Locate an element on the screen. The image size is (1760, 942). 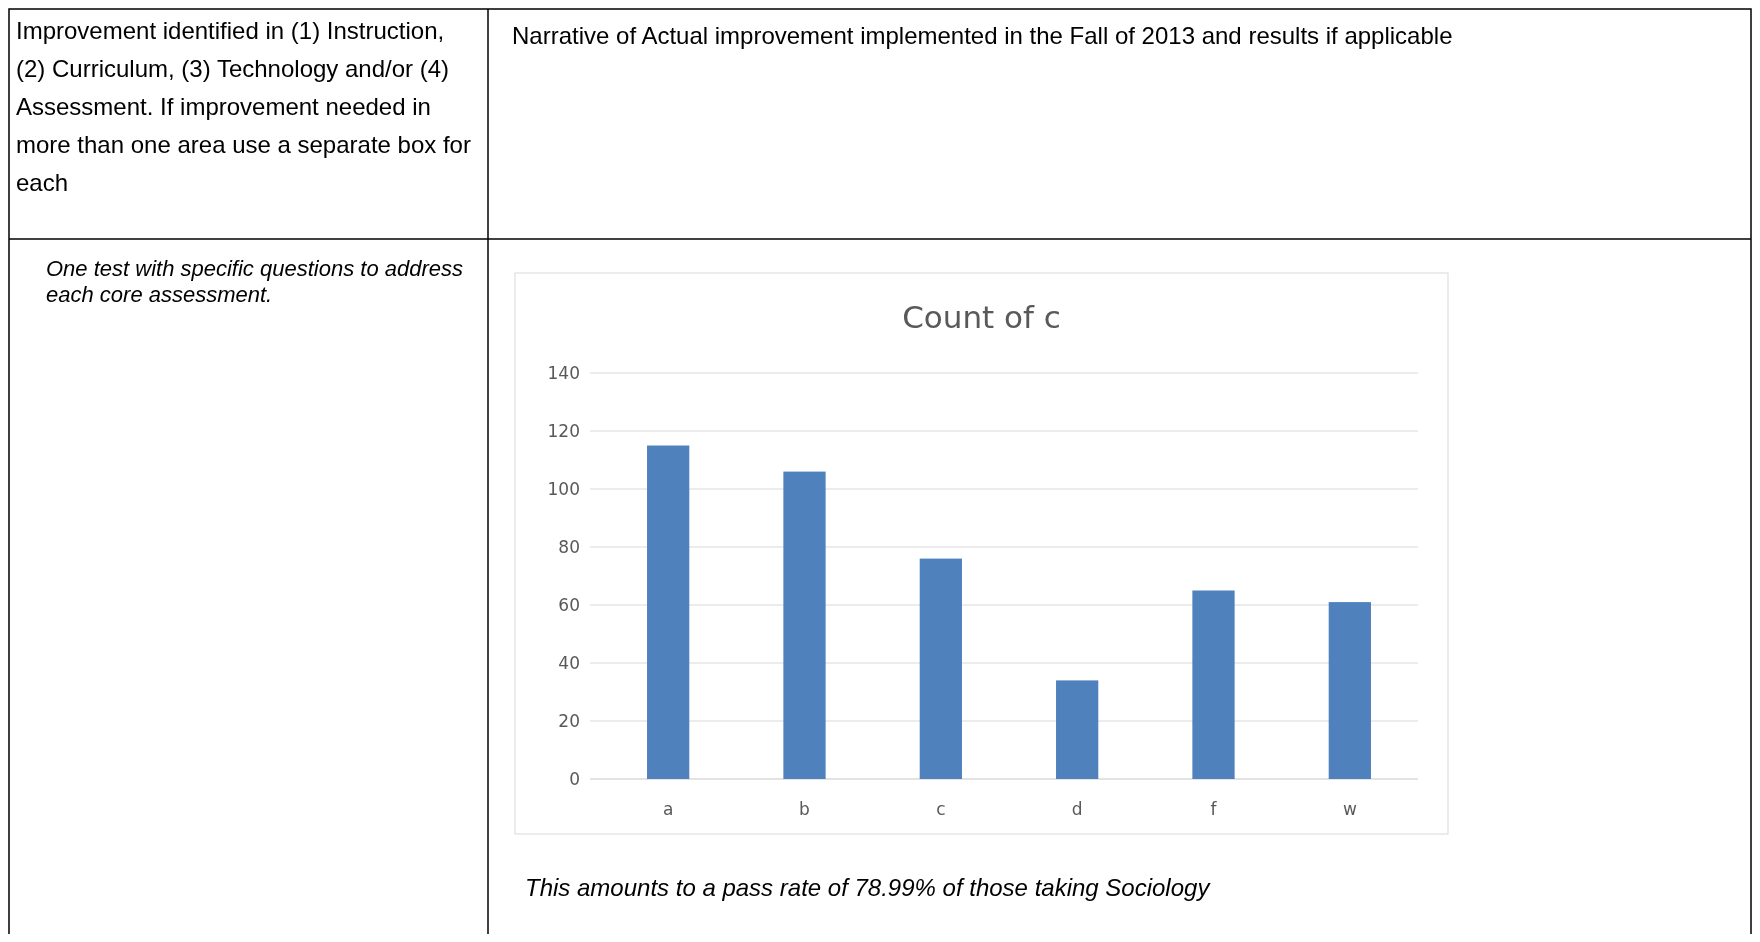
y-tick-label: 120 is located at coordinates (563, 430).